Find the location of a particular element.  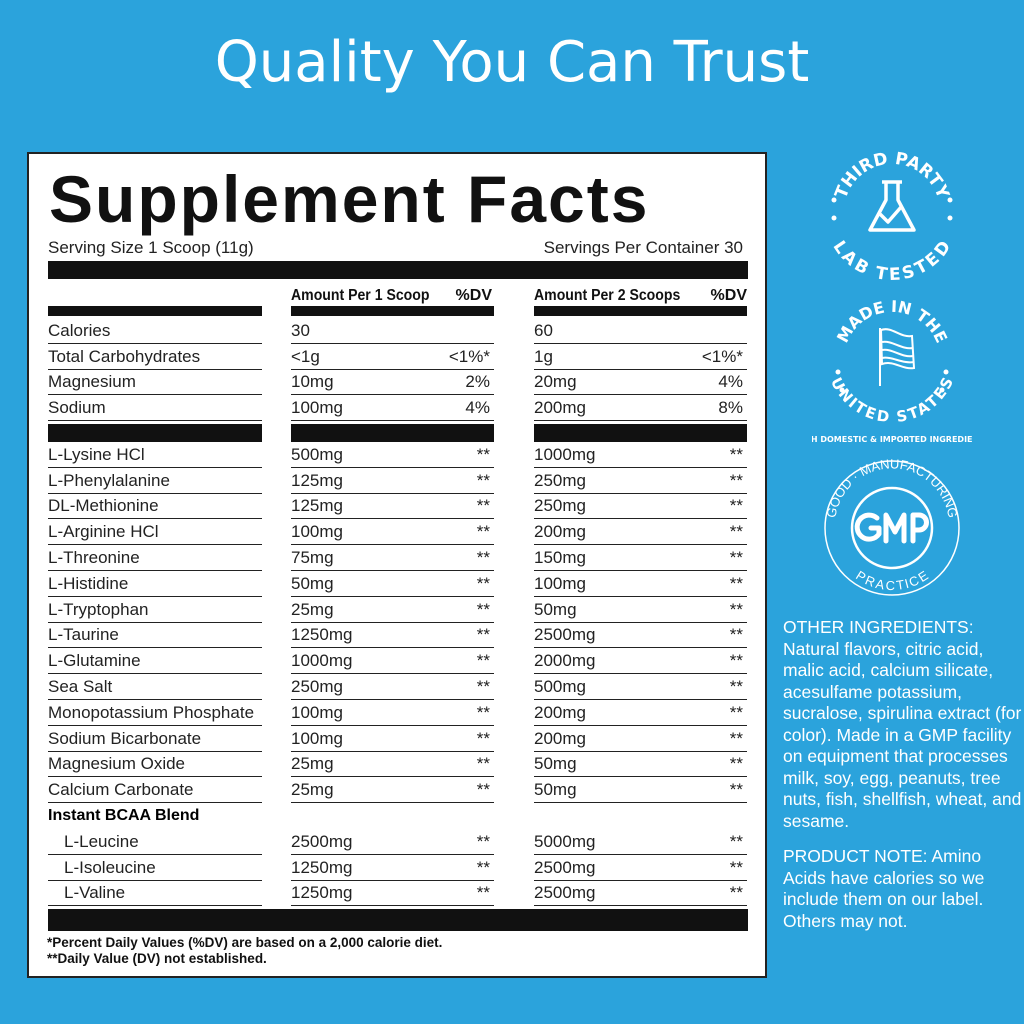

table-cell: <1g <1%* is located at coordinates (392, 357).